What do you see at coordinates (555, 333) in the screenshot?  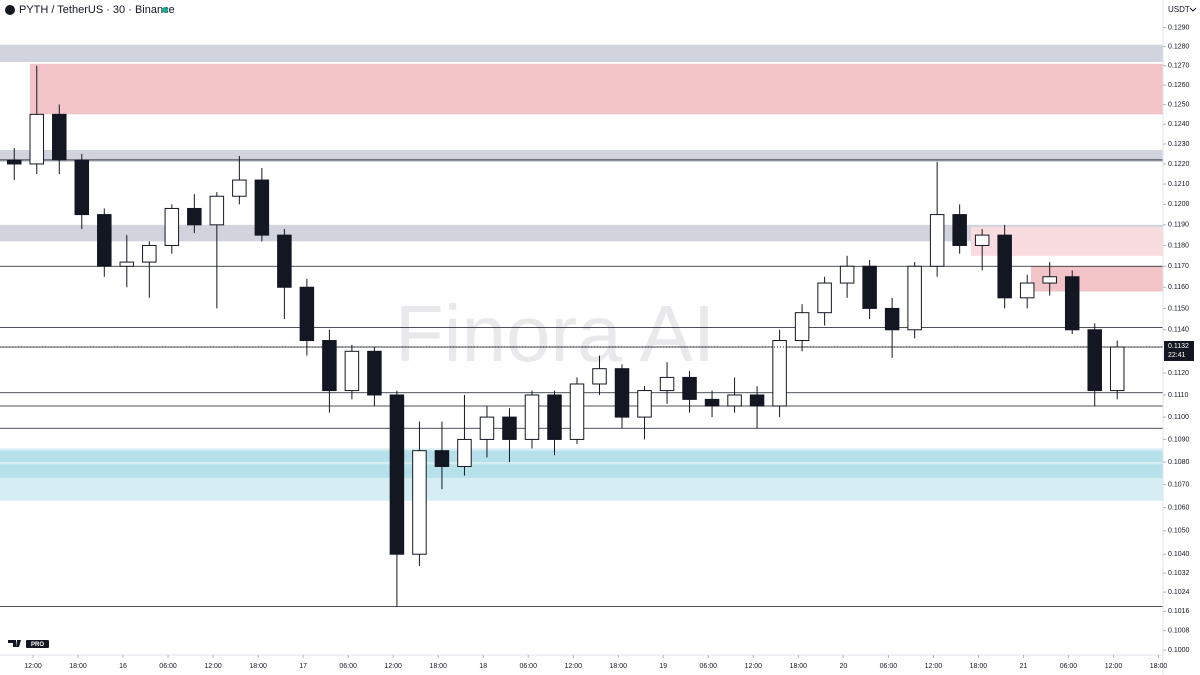 I see `watermark: Finora AI` at bounding box center [555, 333].